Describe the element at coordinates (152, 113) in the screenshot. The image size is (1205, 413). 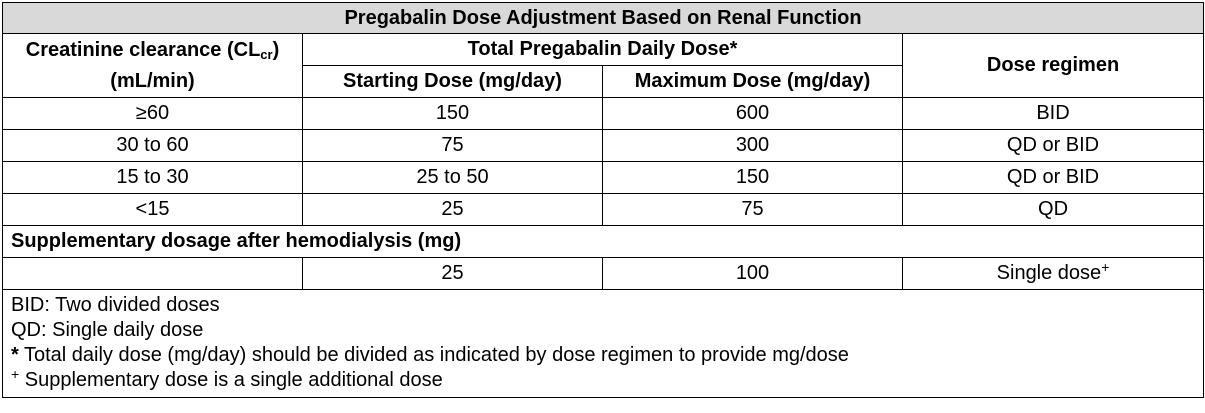
I see `clearance-cell: ≥60` at that location.